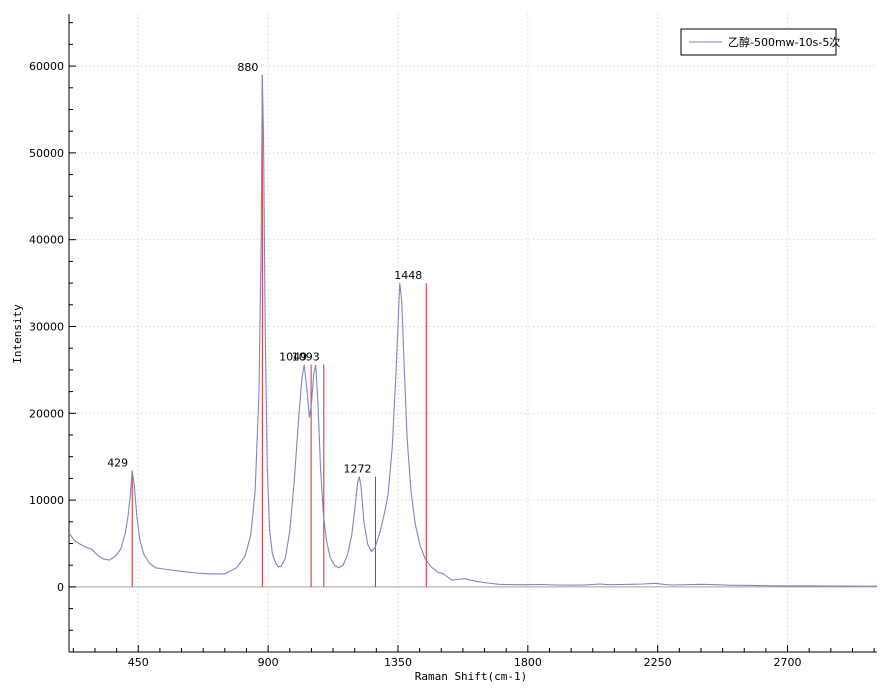 Image resolution: width=889 pixels, height=691 pixels. Describe the element at coordinates (408, 275) in the screenshot. I see `peak-label: 1448` at that location.